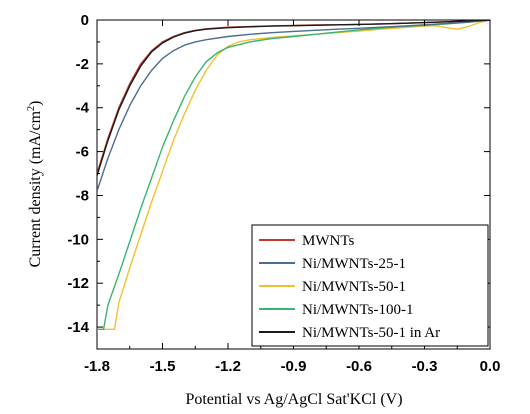 The width and height of the screenshot is (530, 414). Describe the element at coordinates (228, 366) in the screenshot. I see `x-tick-label: -1.2` at that location.